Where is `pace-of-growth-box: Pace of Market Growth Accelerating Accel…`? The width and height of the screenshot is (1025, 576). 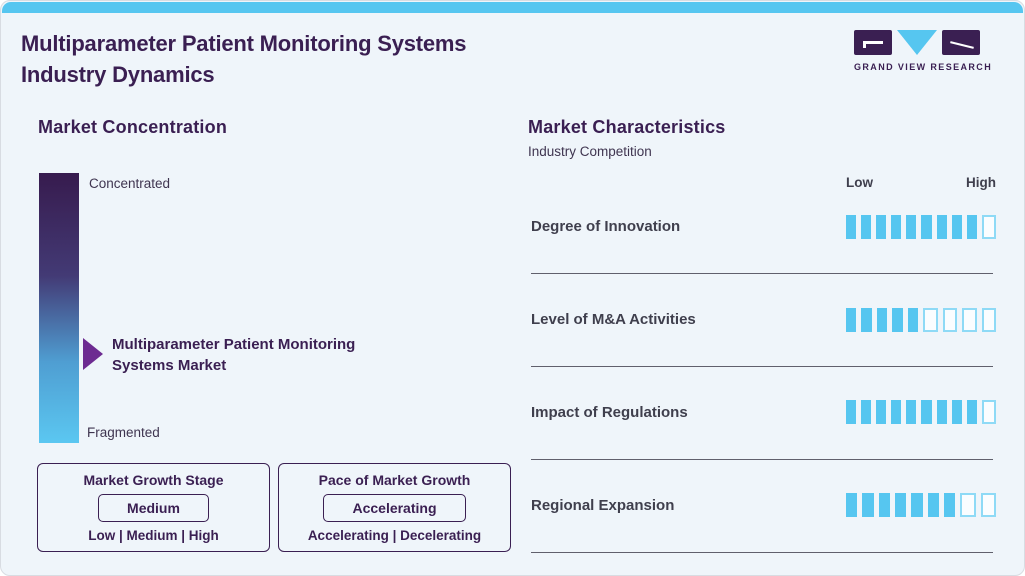 pace-of-growth-box: Pace of Market Growth Accelerating Accel… is located at coordinates (394, 507).